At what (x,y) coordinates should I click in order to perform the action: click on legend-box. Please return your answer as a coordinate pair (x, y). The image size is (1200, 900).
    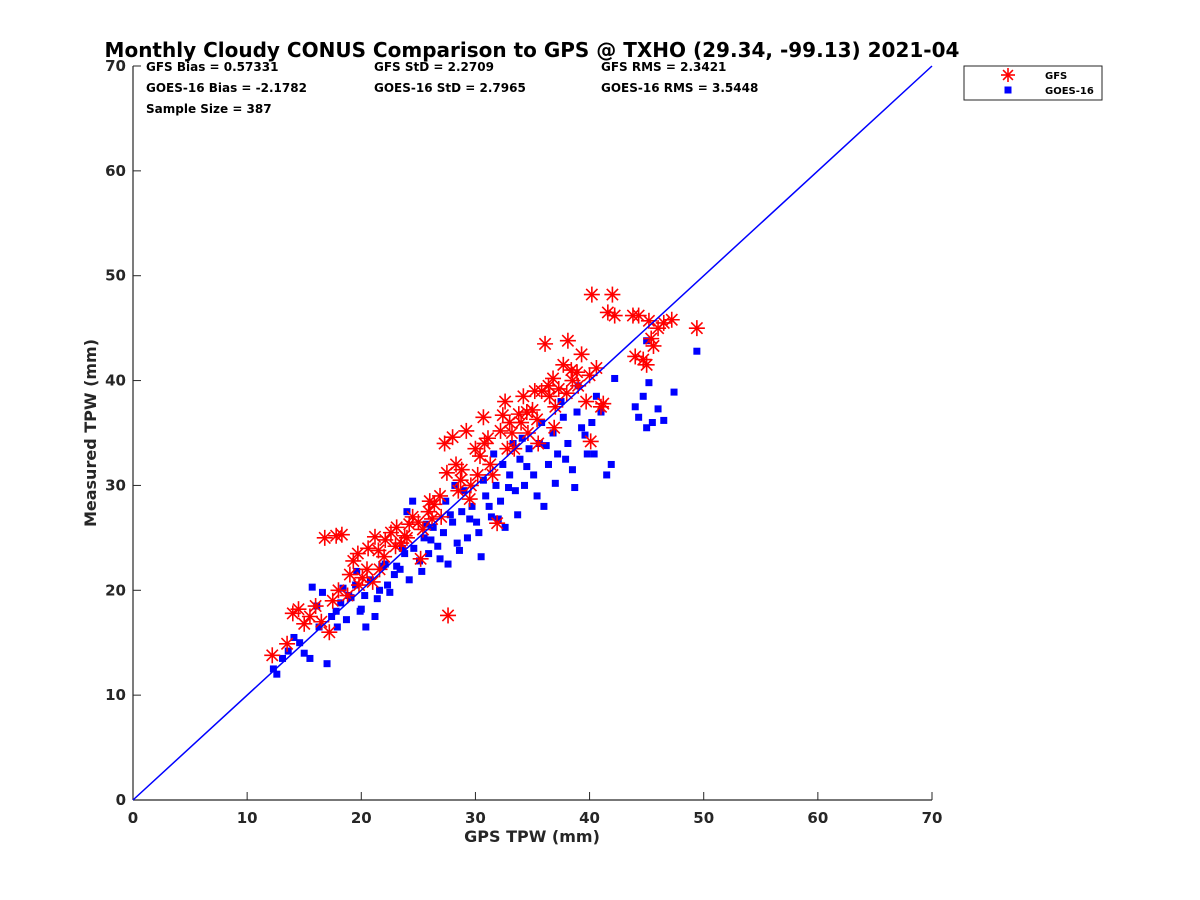
    Looking at the image, I should click on (1033, 83).